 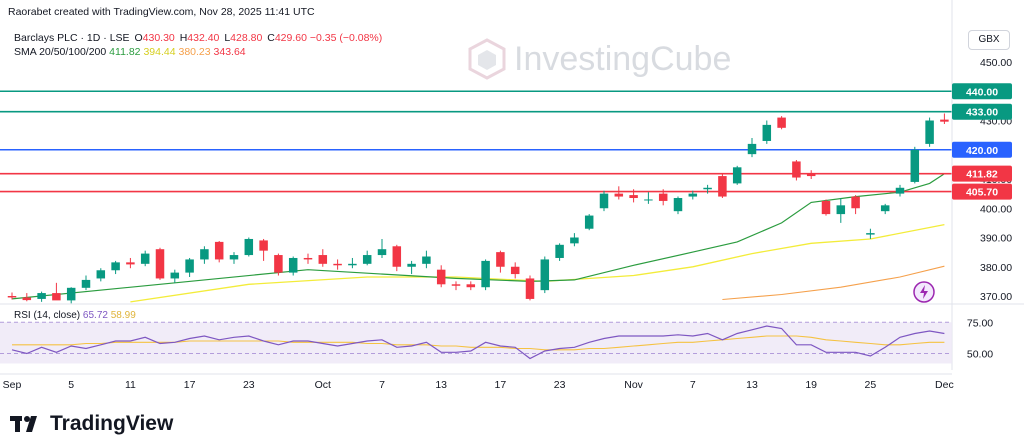 I want to click on level-label: 420.00, so click(x=982, y=151).